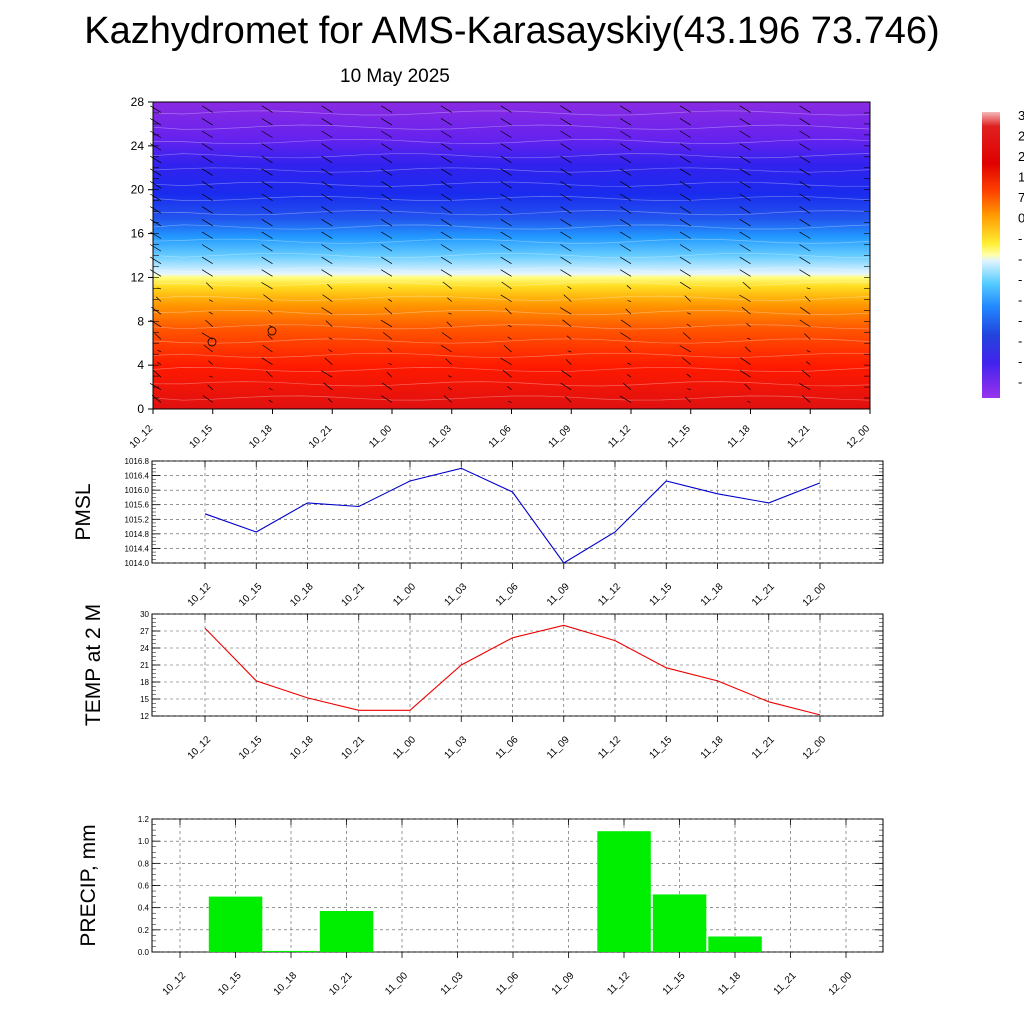 This screenshot has height=1024, width=1024. What do you see at coordinates (500, 436) in the screenshot?
I see `x-tick-label: 11_06` at bounding box center [500, 436].